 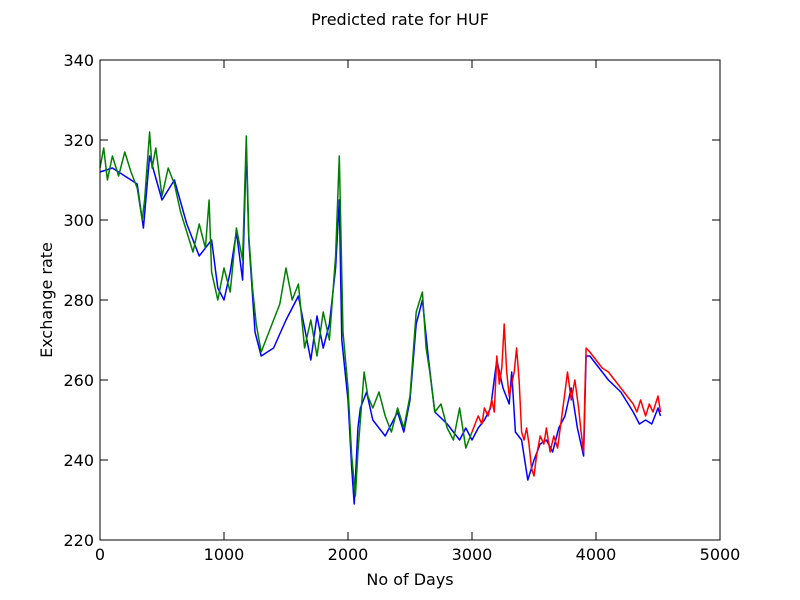 What do you see at coordinates (78, 140) in the screenshot?
I see `y-tick-label: 320` at bounding box center [78, 140].